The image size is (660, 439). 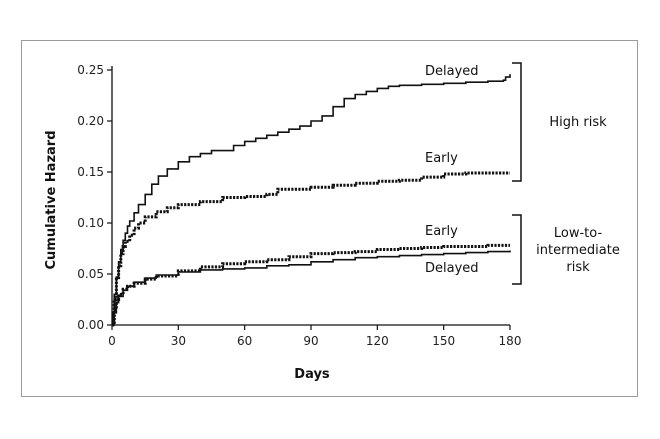 What do you see at coordinates (178, 341) in the screenshot?
I see `x-tick-label: 30` at bounding box center [178, 341].